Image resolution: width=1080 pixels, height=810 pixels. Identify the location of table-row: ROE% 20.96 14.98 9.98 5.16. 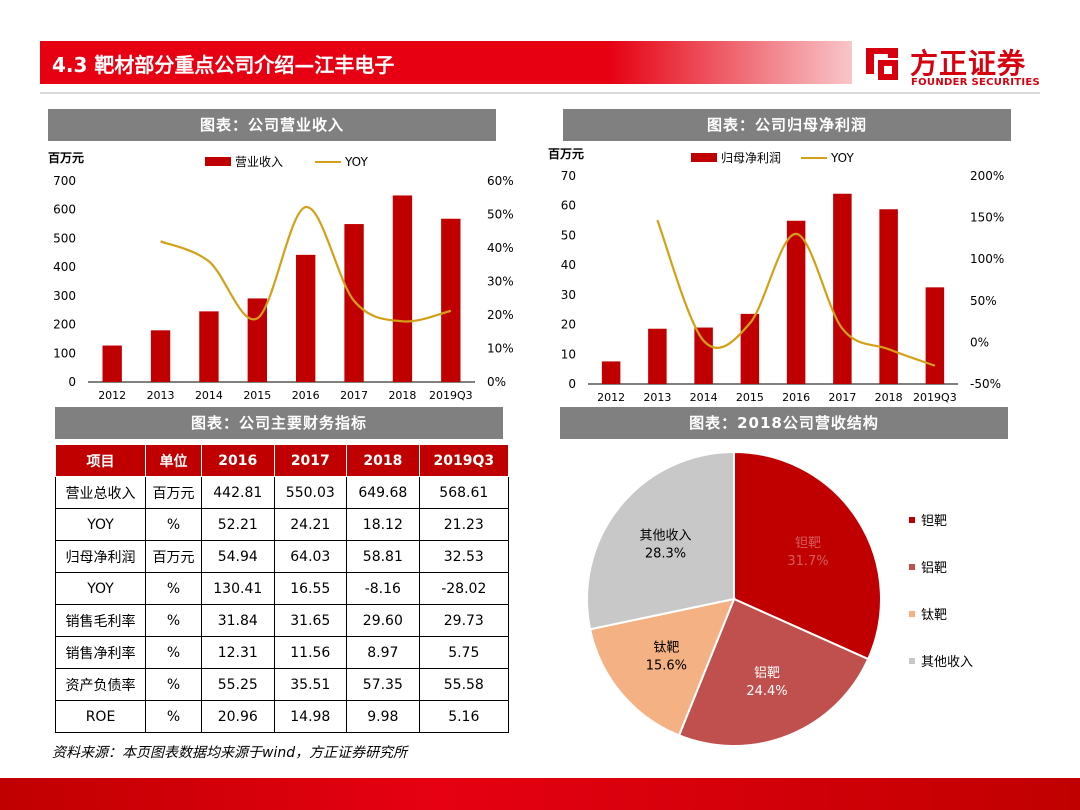
(282, 716).